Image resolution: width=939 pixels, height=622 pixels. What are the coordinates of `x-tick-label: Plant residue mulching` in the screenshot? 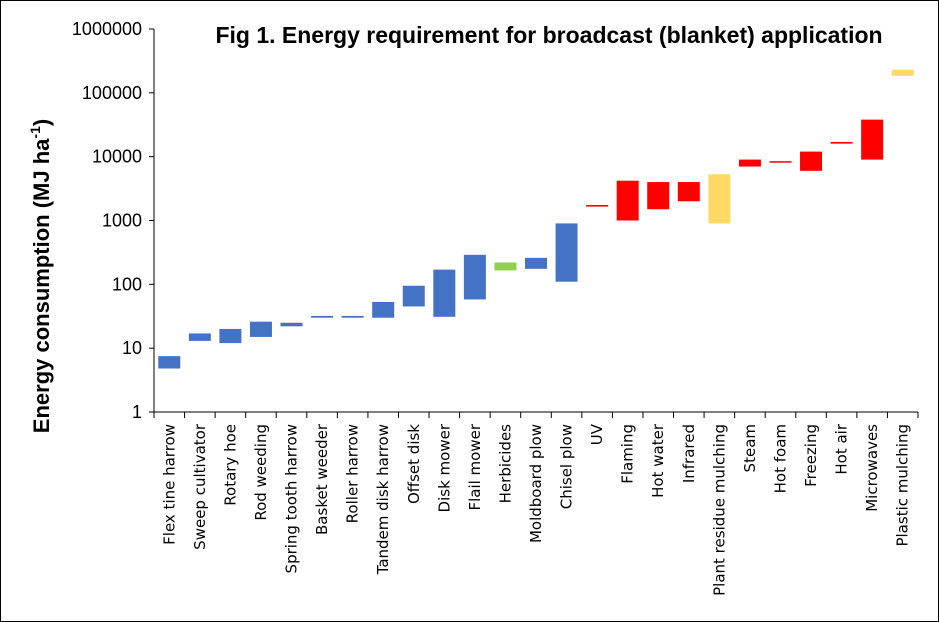 It's located at (719, 510).